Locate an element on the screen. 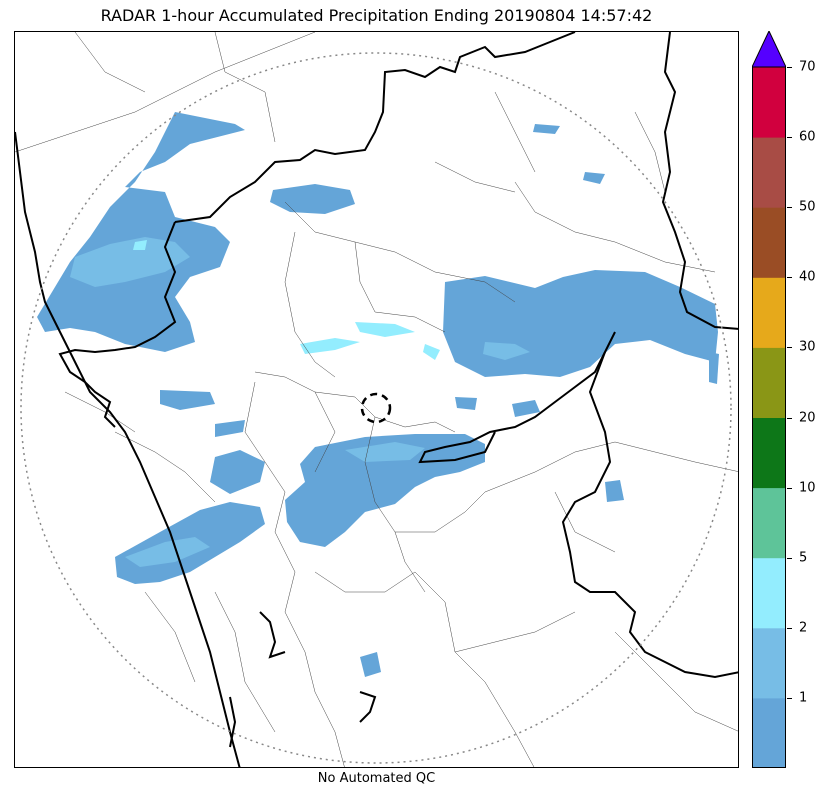 Image resolution: width=825 pixels, height=797 pixels. colorbar-border is located at coordinates (769, 417).